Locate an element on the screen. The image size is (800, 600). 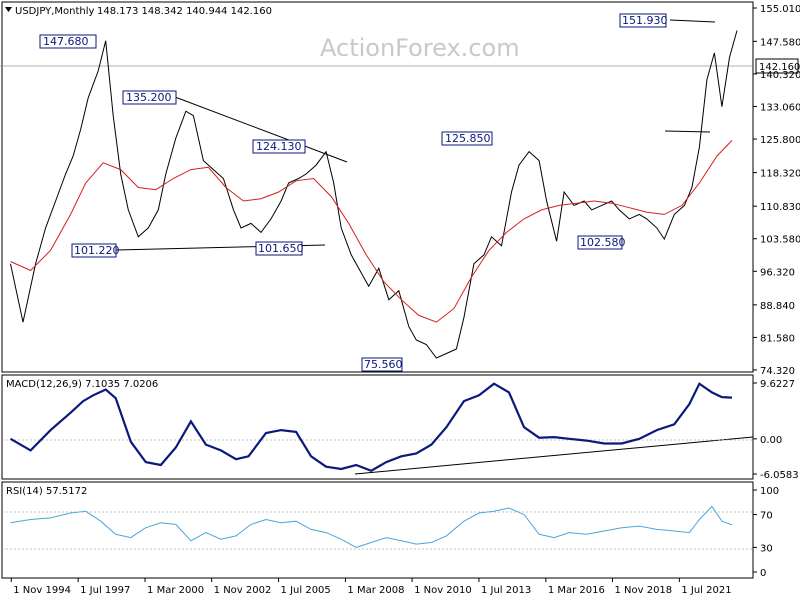
price-y-tick-label: 118.320 is located at coordinates (780, 174).